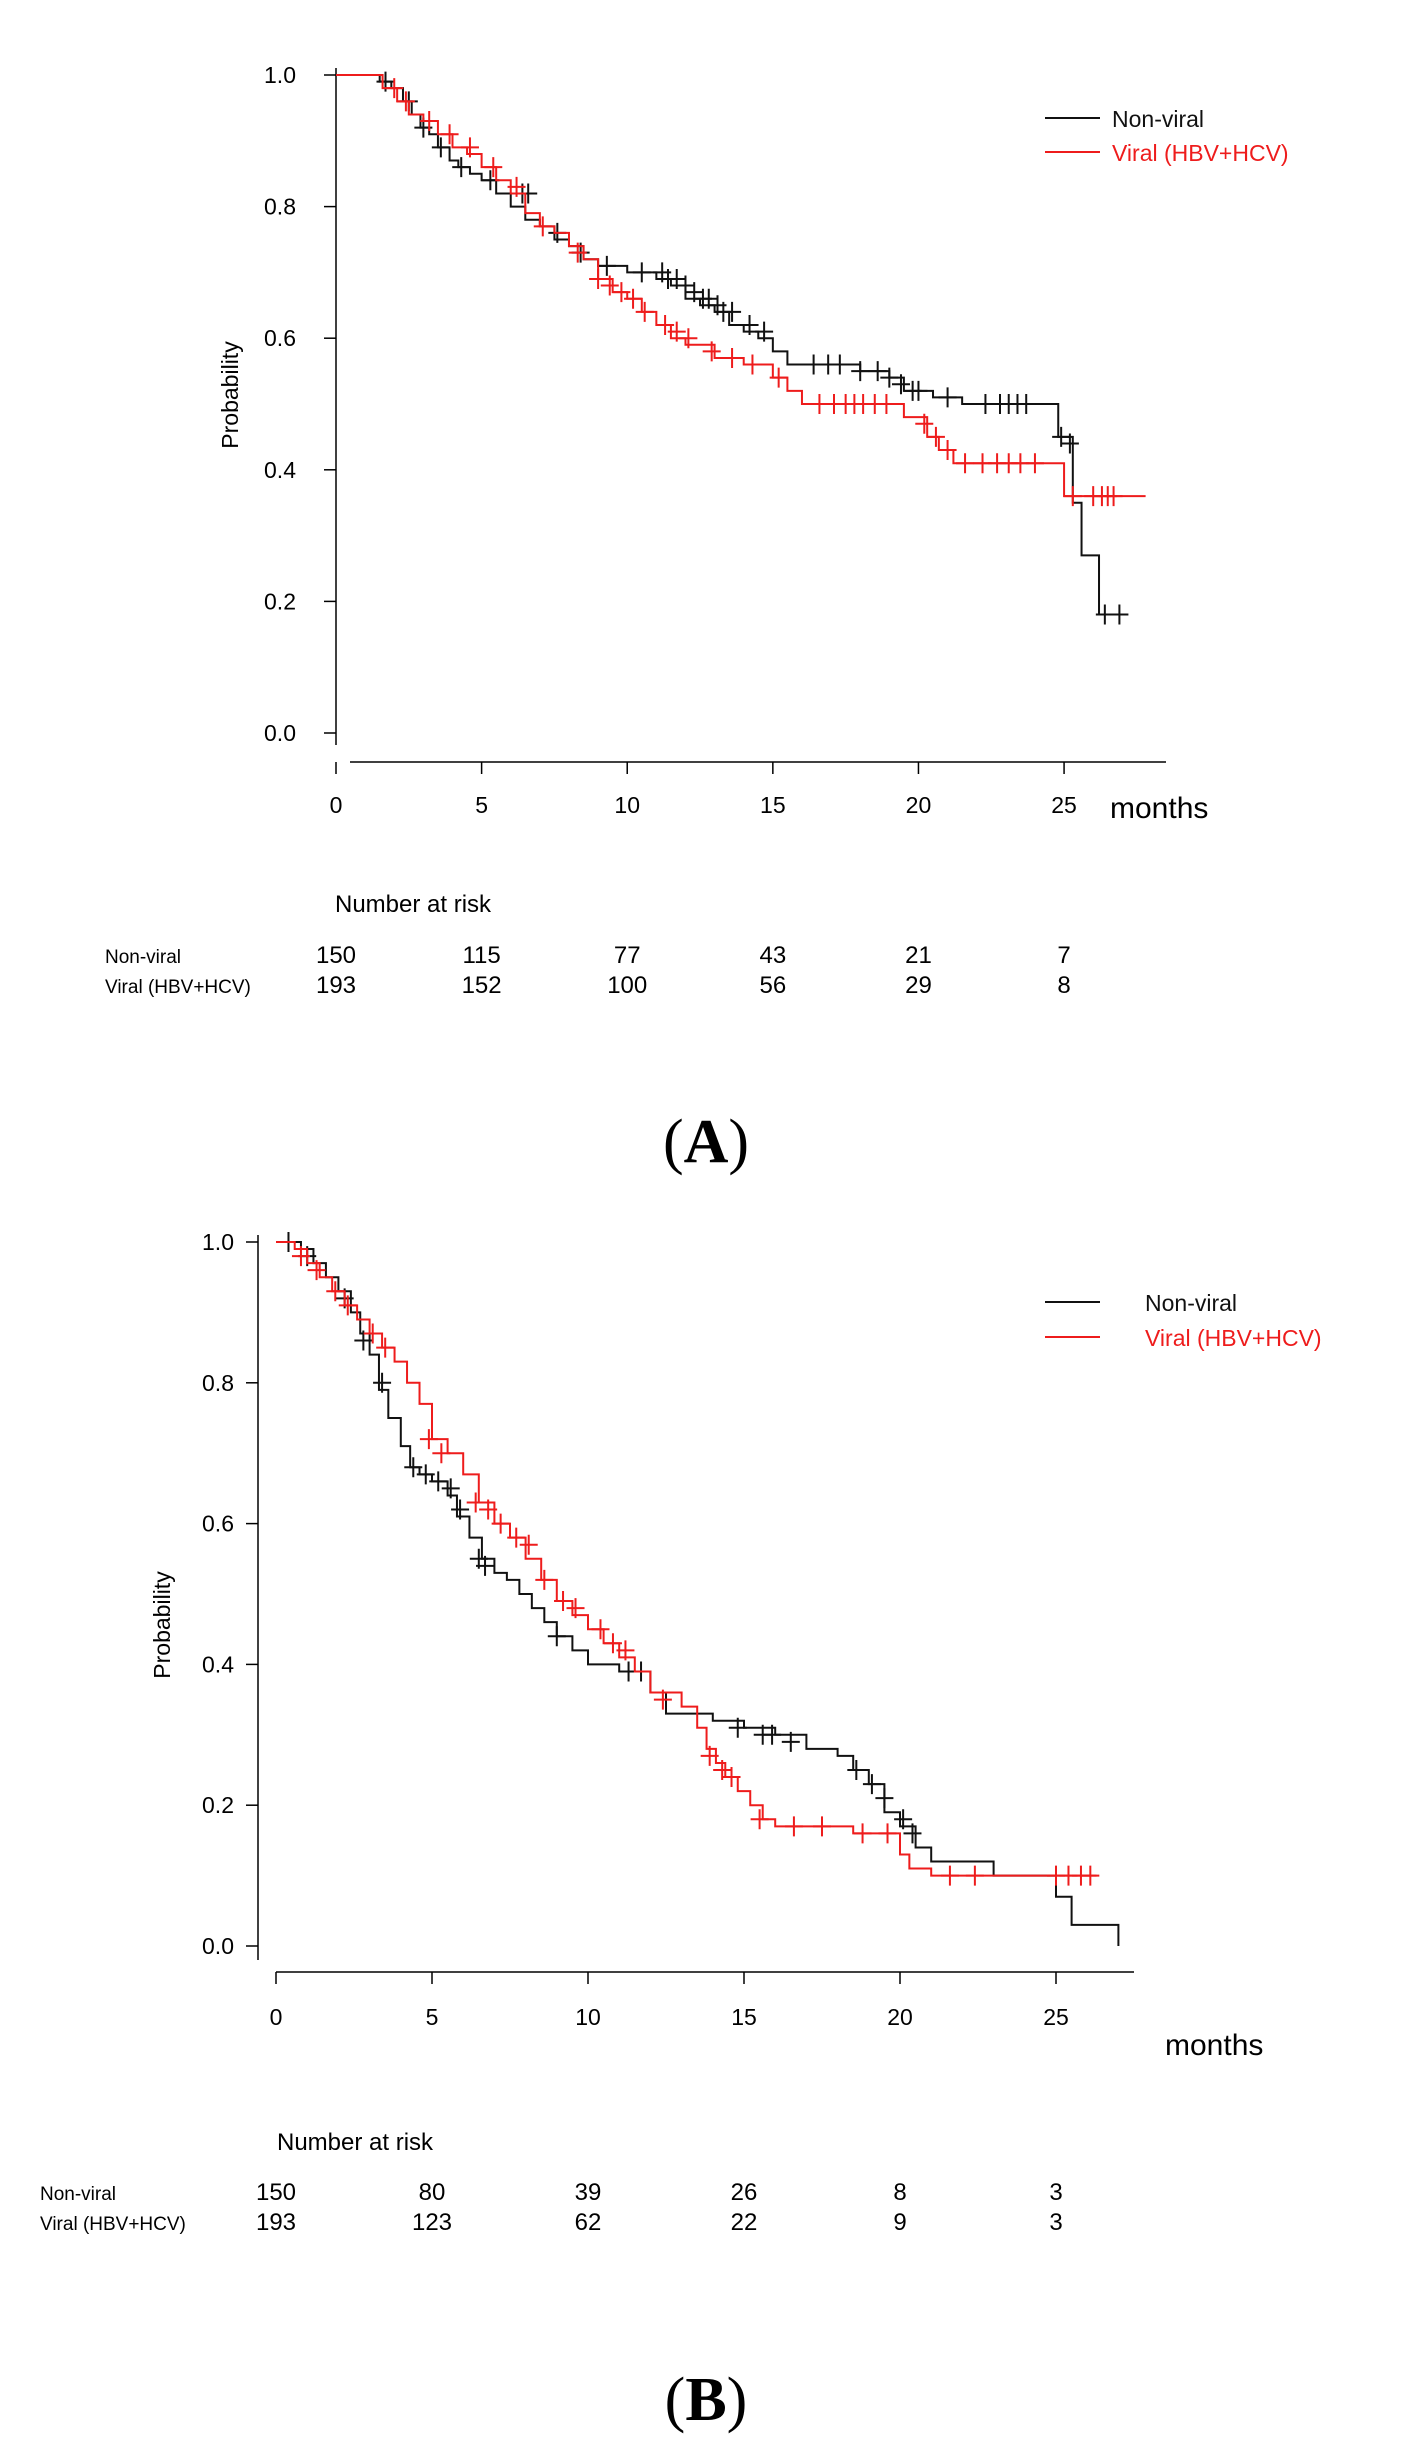 This screenshot has height=2461, width=1413. I want to click on risk-value-viral-a-5: 8, so click(1063, 985).